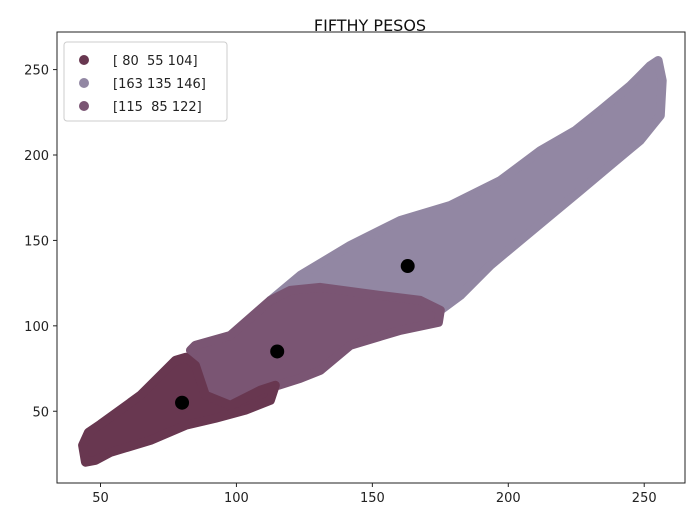 The width and height of the screenshot is (700, 525). Describe the element at coordinates (155, 61) in the screenshot. I see `legend-label: [ 80 55 104]` at that location.